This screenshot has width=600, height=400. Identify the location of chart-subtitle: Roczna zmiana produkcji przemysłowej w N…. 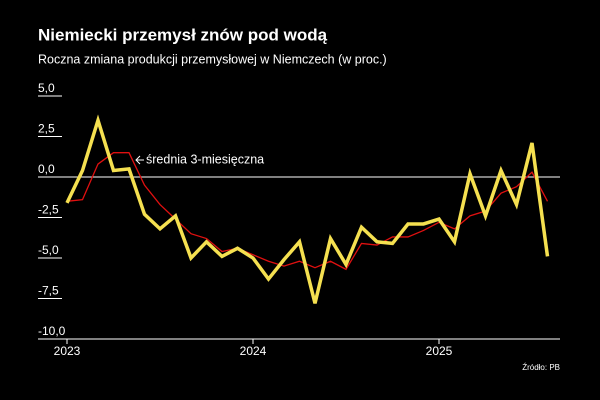
(212, 59).